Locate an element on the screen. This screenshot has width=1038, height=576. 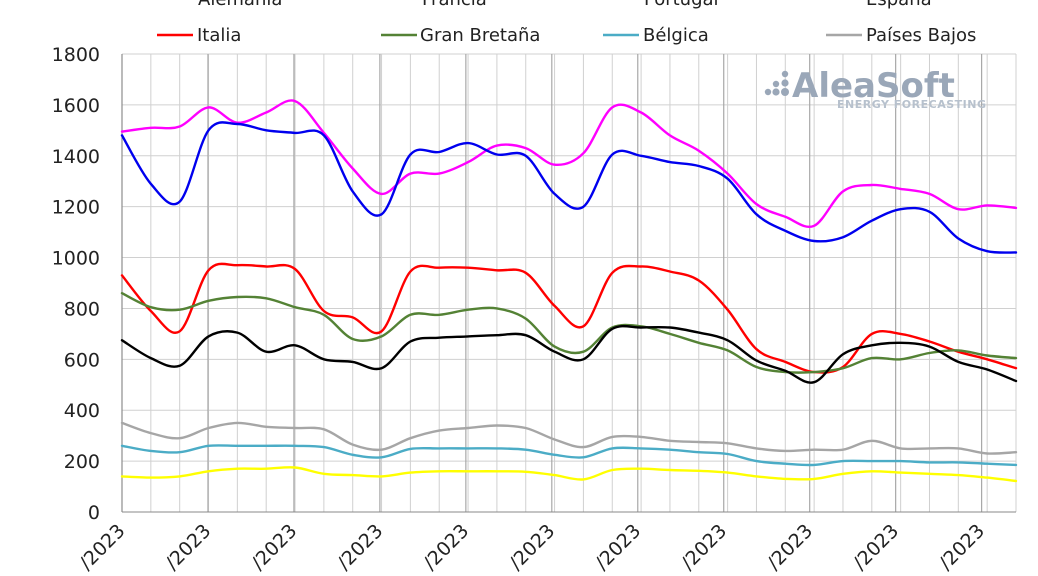
y-tick-label: 0 is located at coordinates (94, 513).